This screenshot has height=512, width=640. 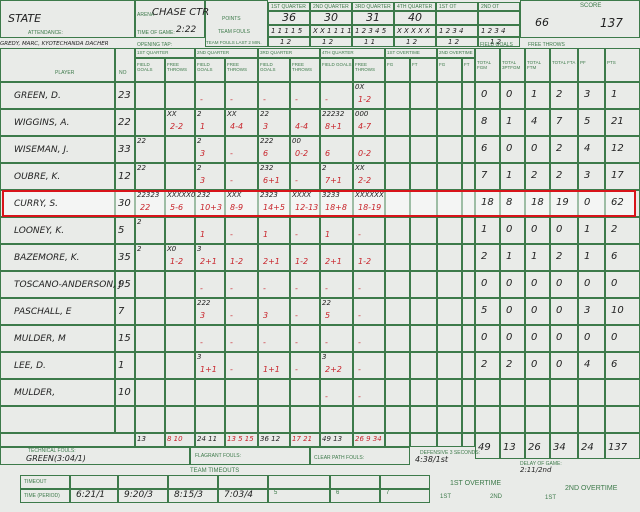 I want to click on timeout-time-1: 9:20/3, so click(x=138, y=495).